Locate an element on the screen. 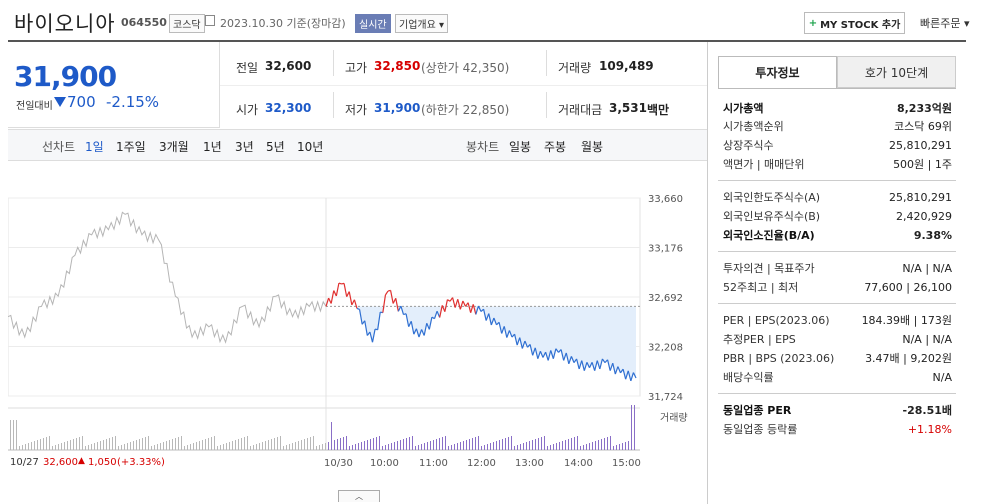  quick-order-button: 빠른주문 ▾ is located at coordinates (945, 23).